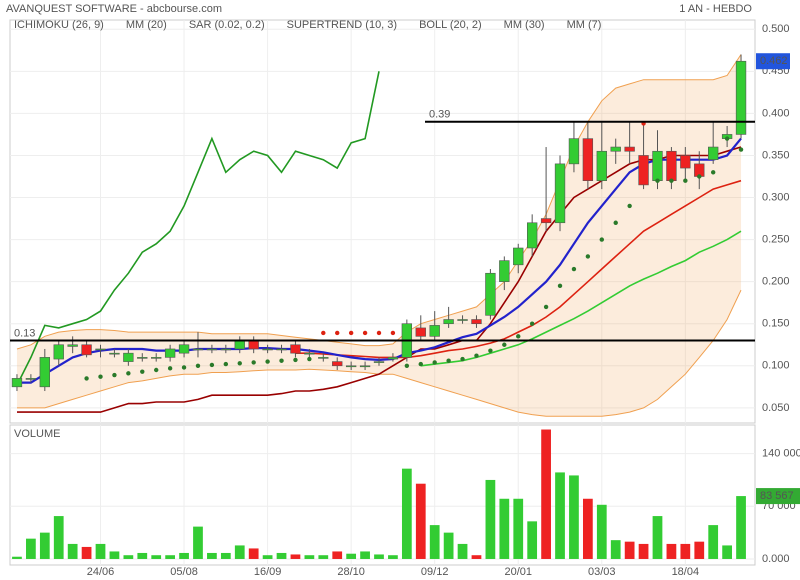 This screenshot has height=580, width=800. Describe the element at coordinates (715, 9) in the screenshot. I see `timeframe: 1 AN - HEBDO` at that location.